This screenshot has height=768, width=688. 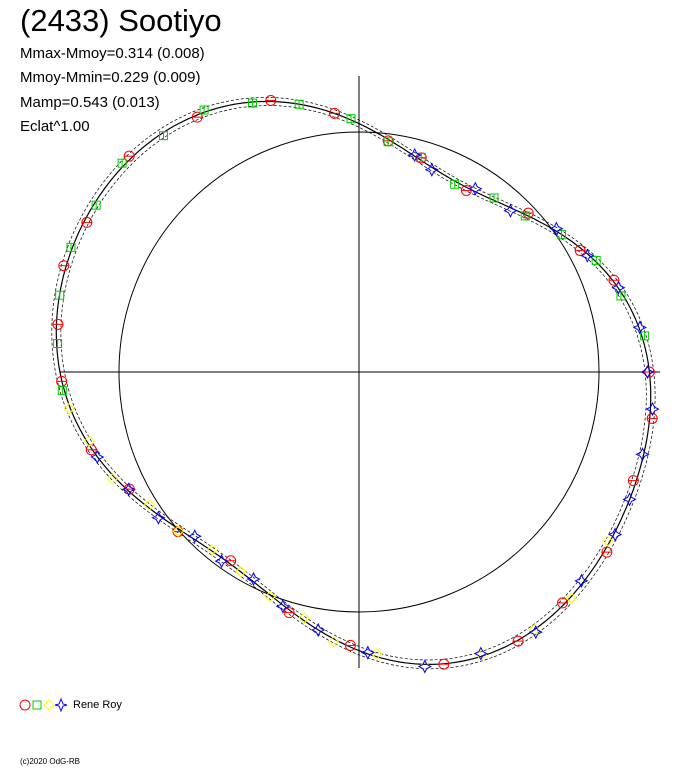 What do you see at coordinates (37, 705) in the screenshot?
I see `legend-square-marker` at bounding box center [37, 705].